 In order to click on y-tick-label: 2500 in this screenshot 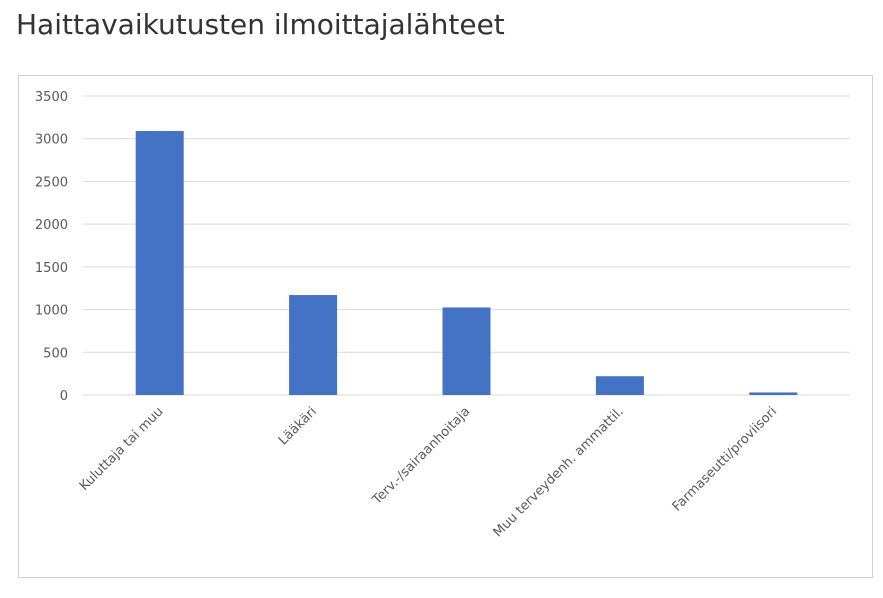, I will do `click(51, 182)`.